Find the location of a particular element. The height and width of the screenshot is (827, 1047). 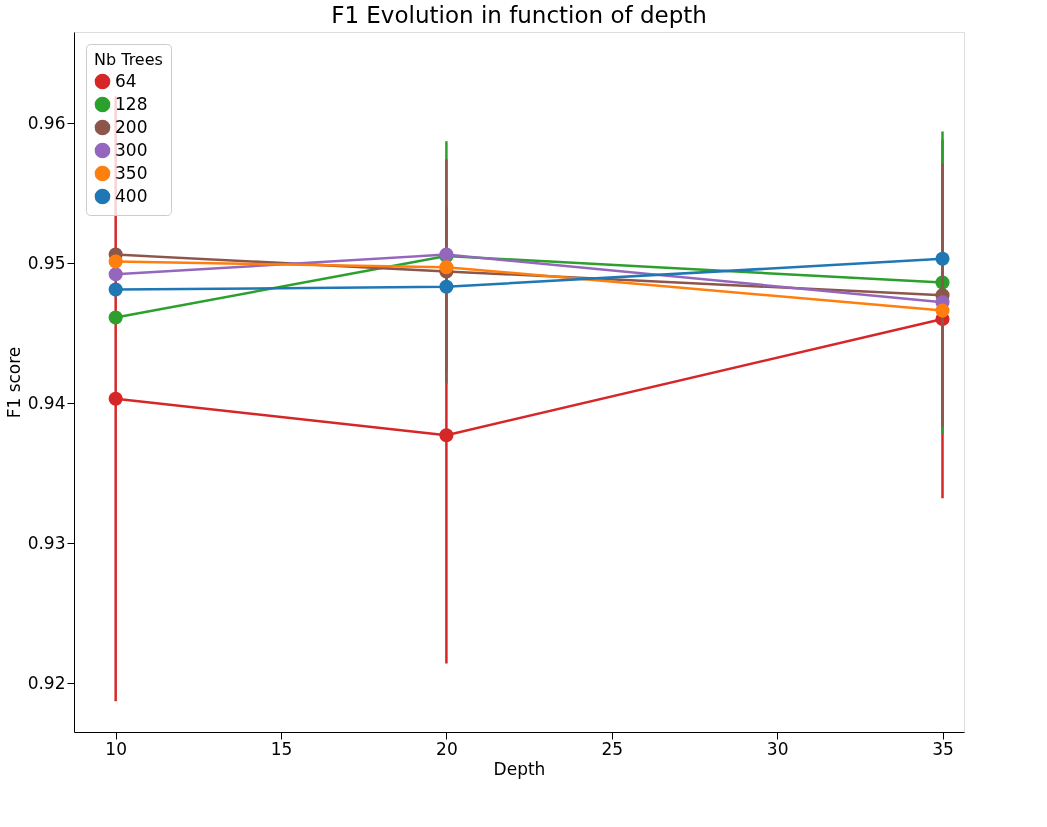

y-tick-label: 0.95 is located at coordinates (46, 262).